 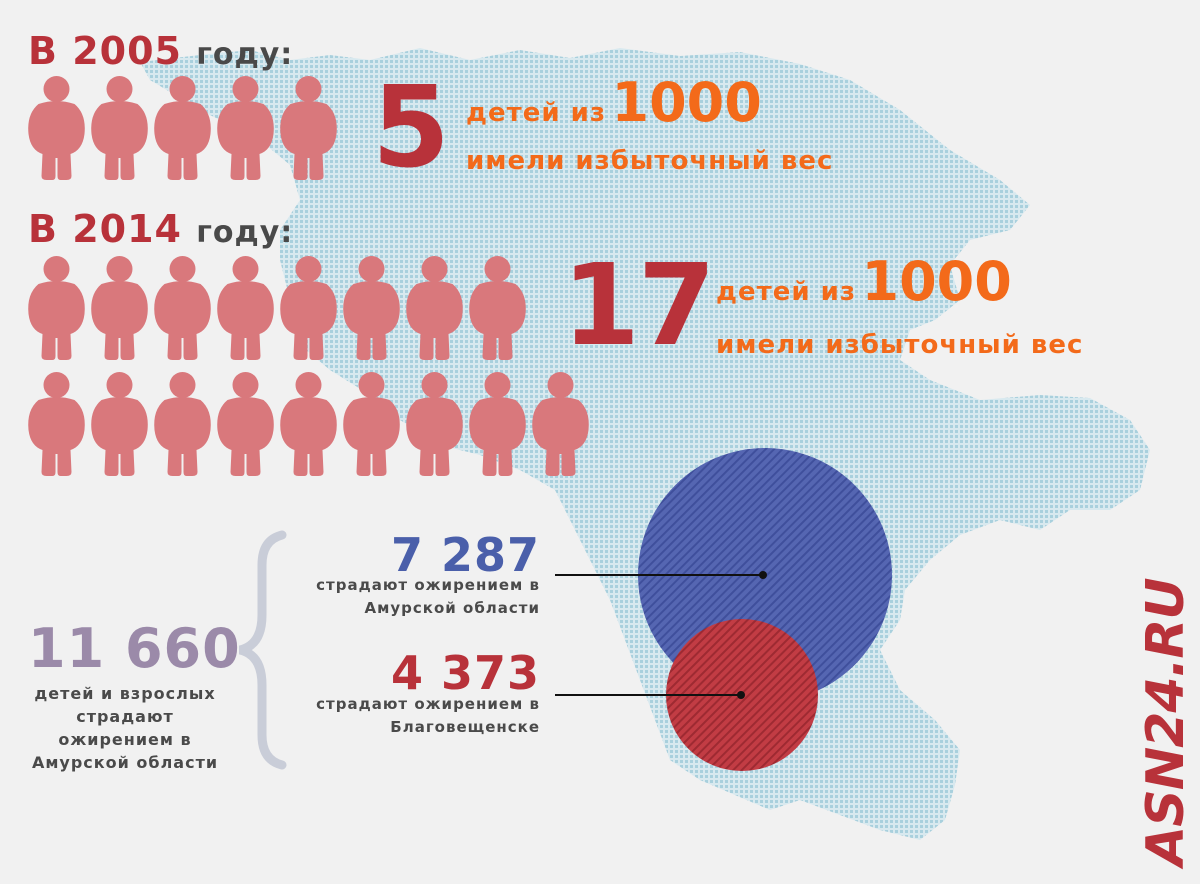 I want to click on total-value: 11 660, so click(x=134, y=648).